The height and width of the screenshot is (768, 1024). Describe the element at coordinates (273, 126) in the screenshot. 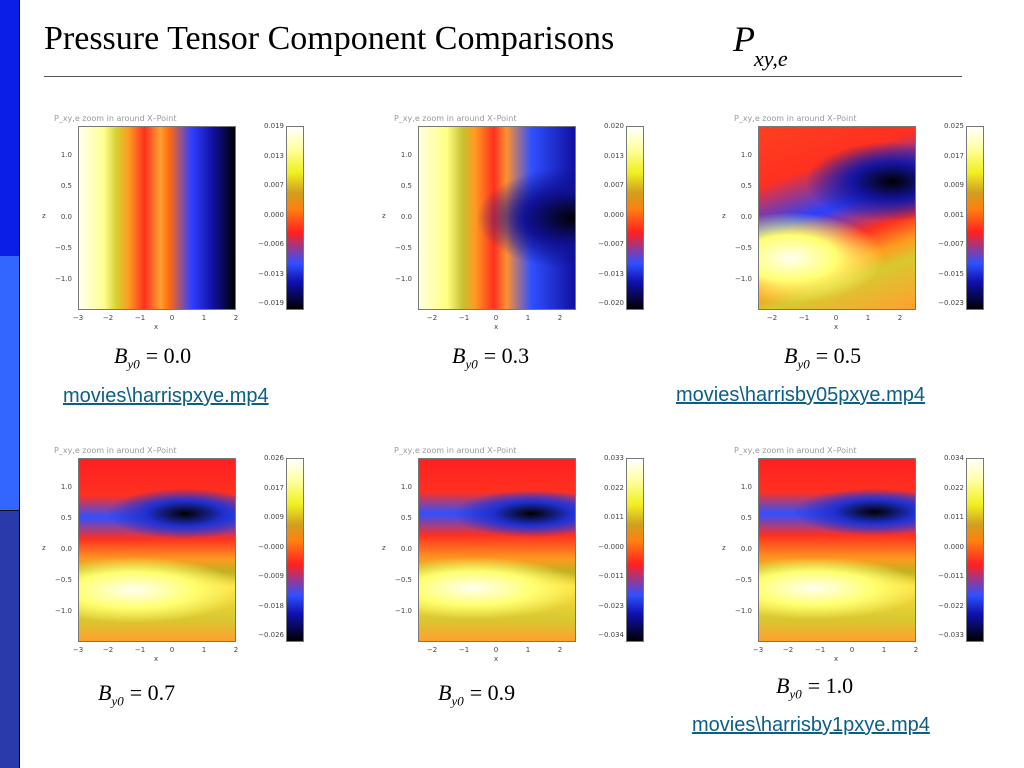

I see `colorbar-tick-label: 0.019` at that location.